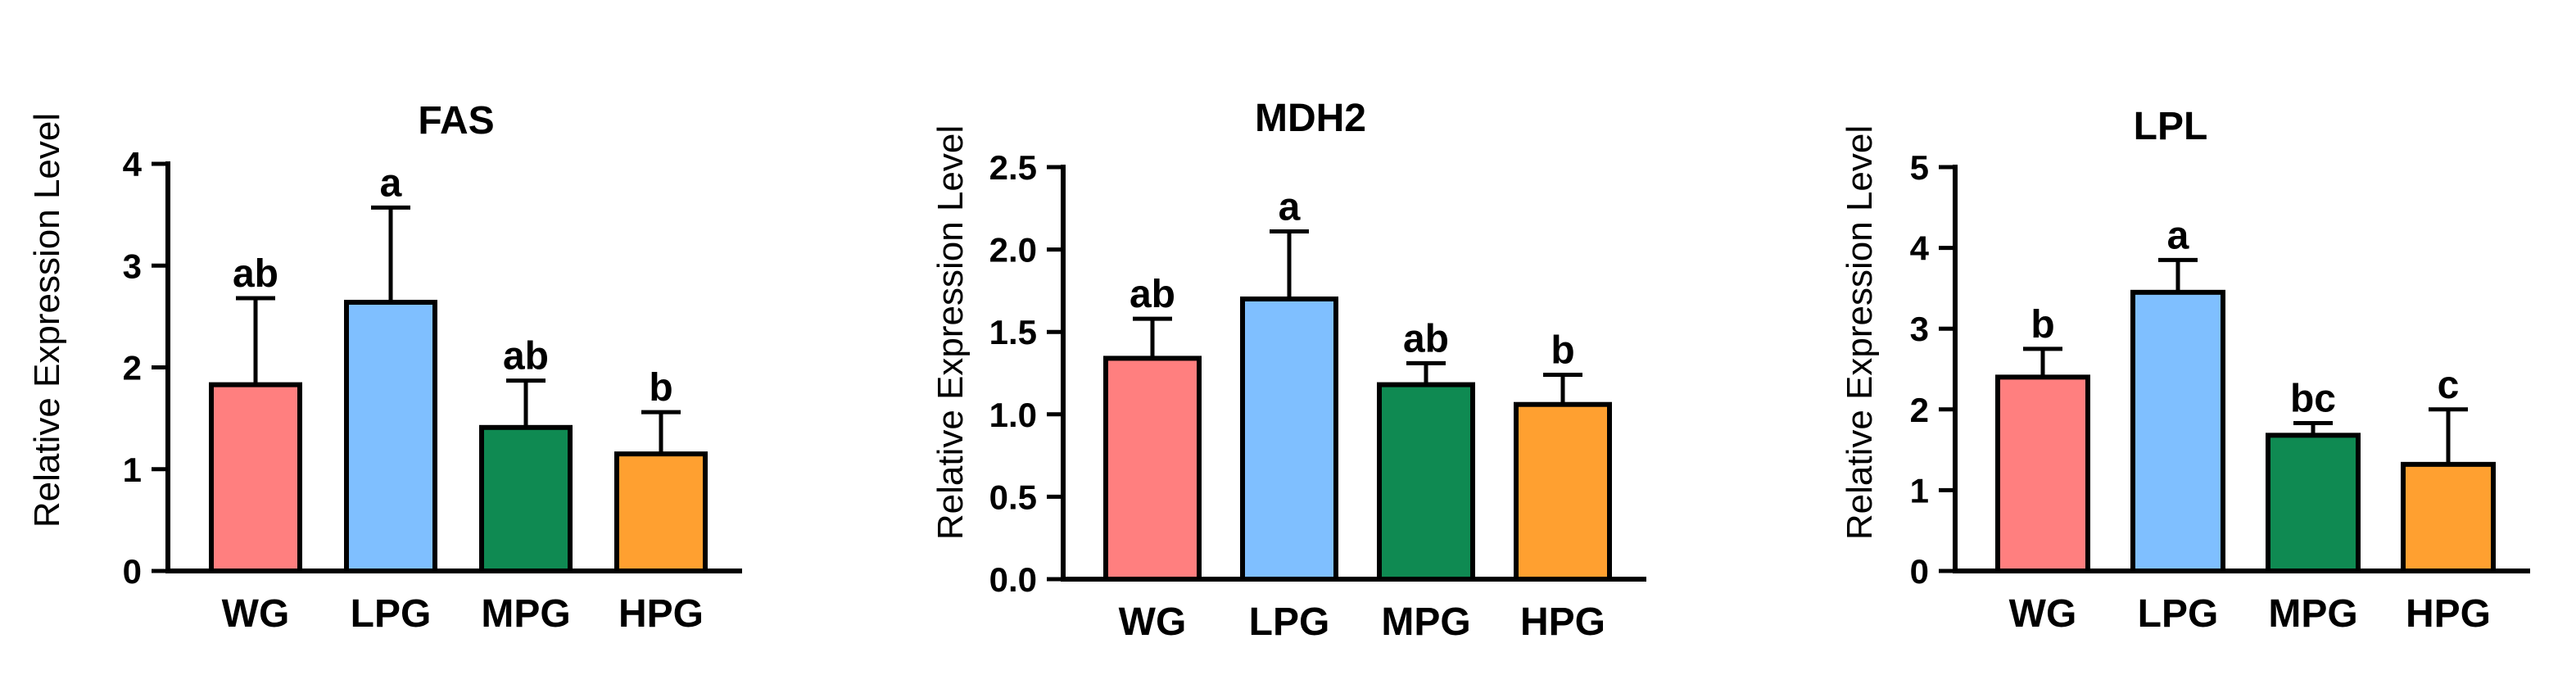 This screenshot has width=2576, height=675. I want to click on y-tick-label: 0.5, so click(1013, 497).